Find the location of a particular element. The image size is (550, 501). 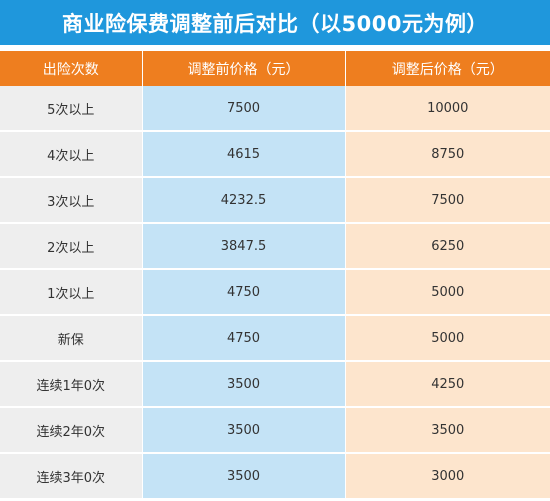

table-row: 2次以上 3847.5 6250 is located at coordinates (275, 246).